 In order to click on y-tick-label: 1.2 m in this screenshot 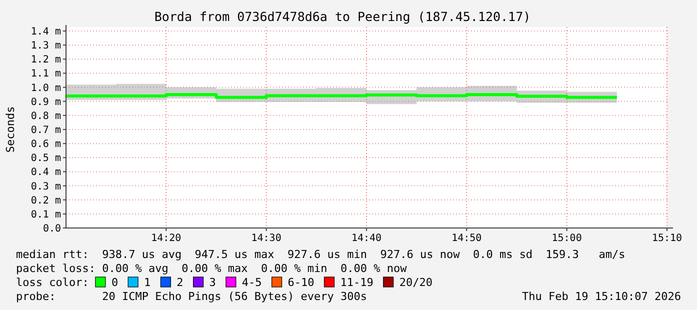, I will do `click(45, 60)`.